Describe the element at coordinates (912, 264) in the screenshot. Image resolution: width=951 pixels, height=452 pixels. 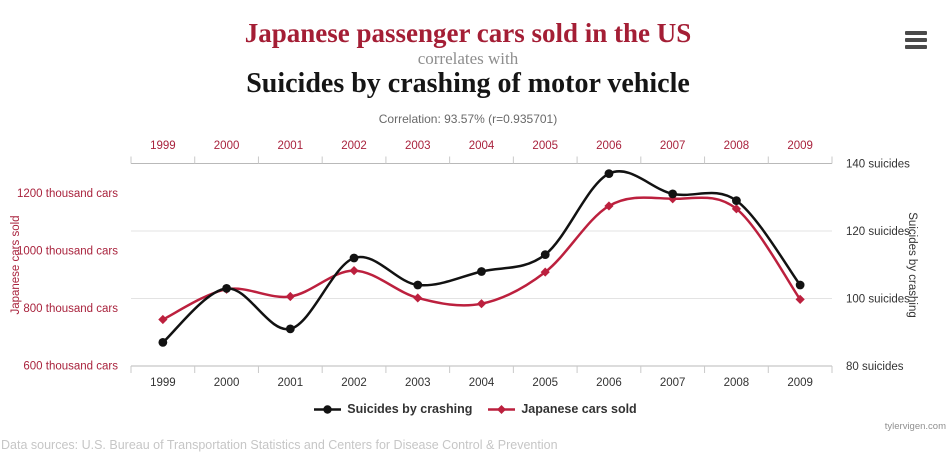
I see `svg-text: Suicides by crashing` at that location.